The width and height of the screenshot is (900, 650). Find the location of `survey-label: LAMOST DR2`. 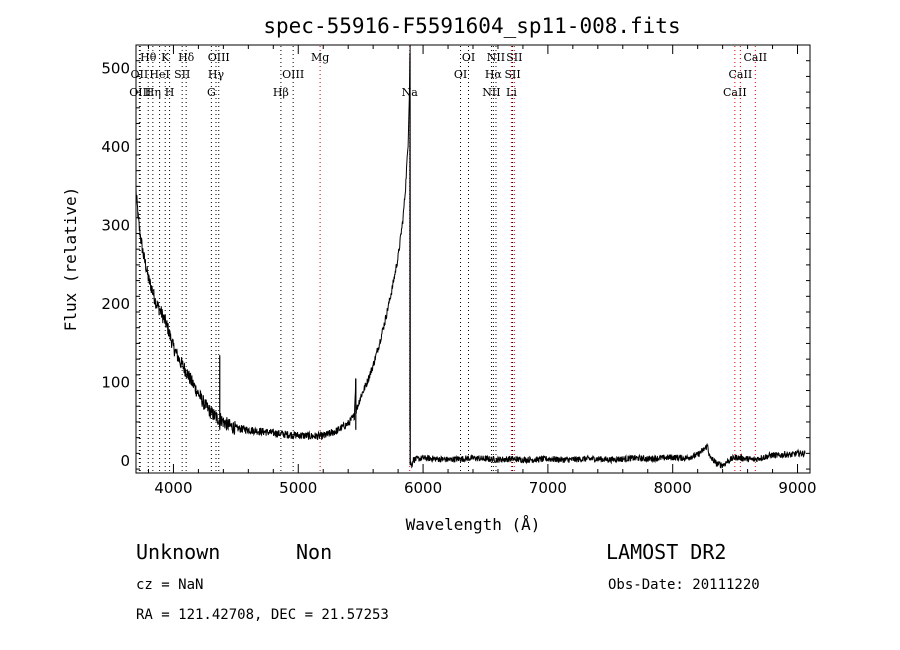

survey-label: LAMOST DR2 is located at coordinates (666, 552).